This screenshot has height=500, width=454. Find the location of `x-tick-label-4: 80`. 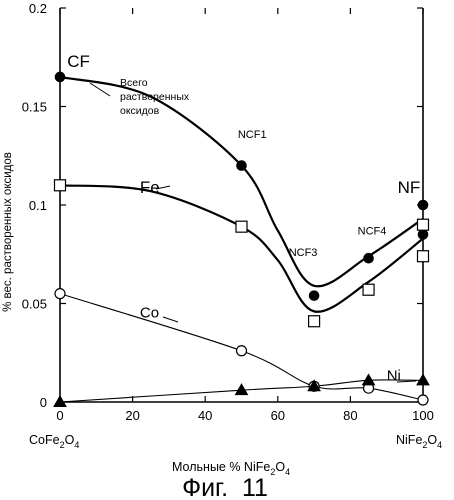

x-tick-label-4: 80 is located at coordinates (350, 415).